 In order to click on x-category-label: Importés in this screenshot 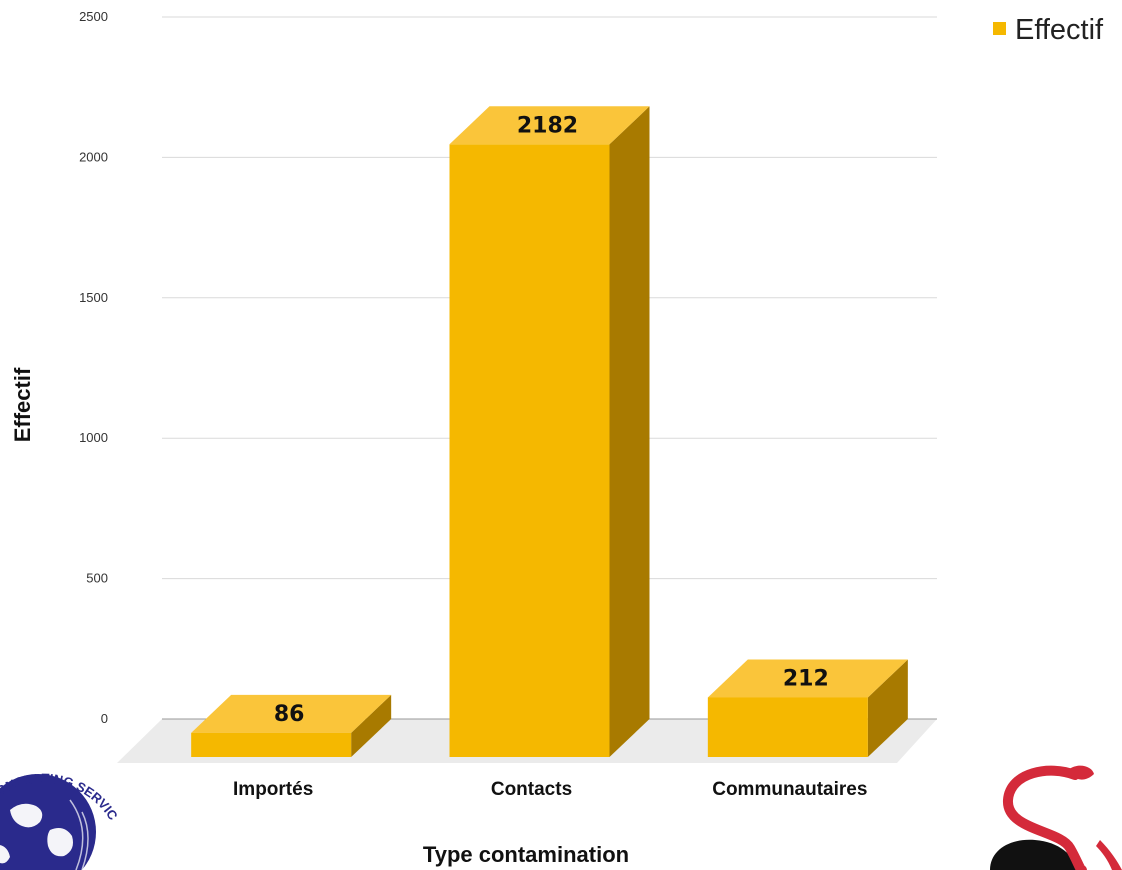, I will do `click(273, 789)`.